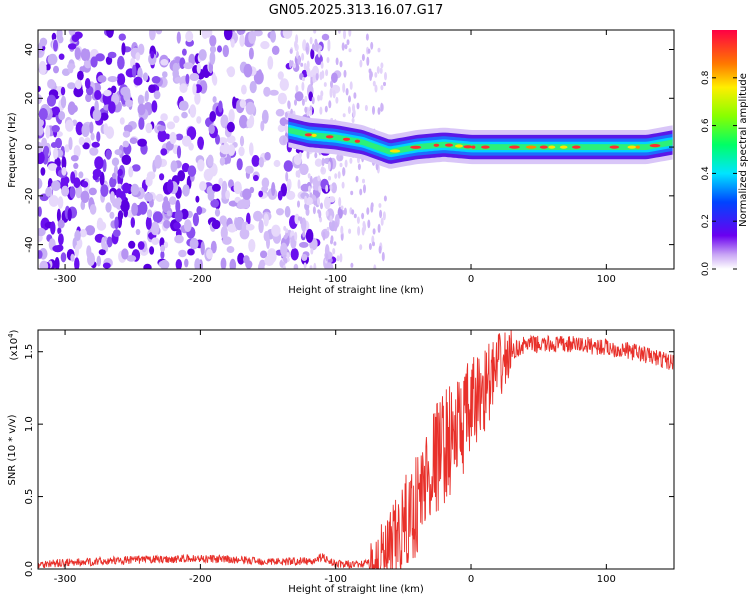 The image size is (750, 604). What do you see at coordinates (29, 352) in the screenshot?
I see `y-tick-label: 1.5` at bounding box center [29, 352].